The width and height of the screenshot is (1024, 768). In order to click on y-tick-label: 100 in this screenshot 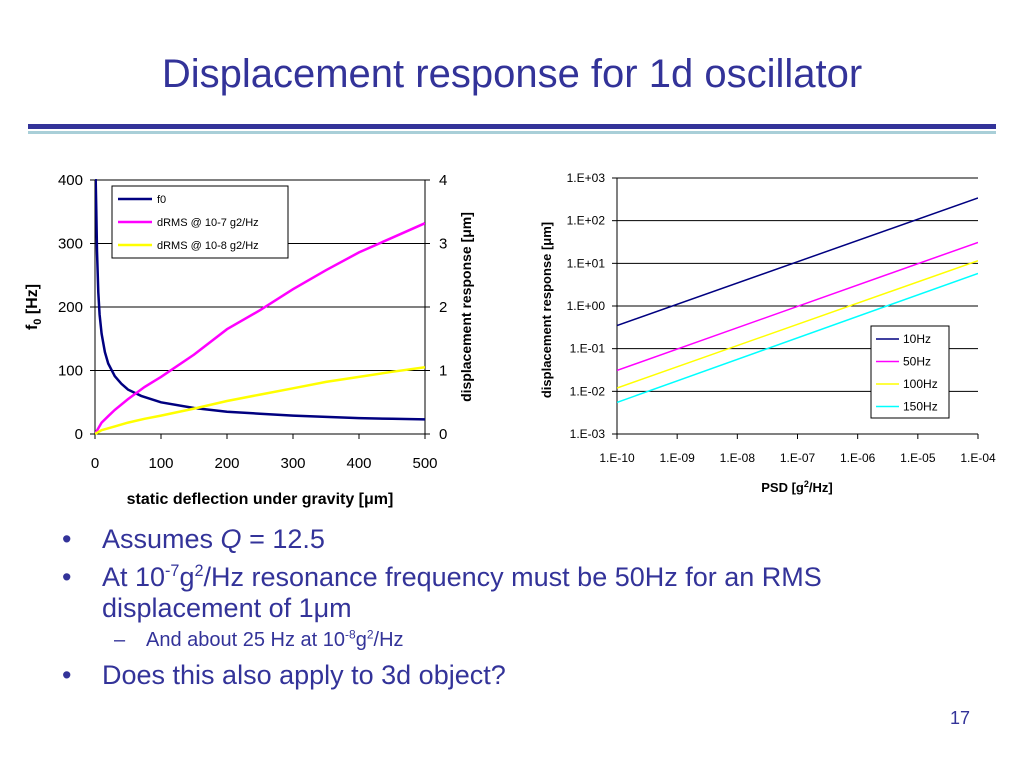, I will do `click(70, 371)`.